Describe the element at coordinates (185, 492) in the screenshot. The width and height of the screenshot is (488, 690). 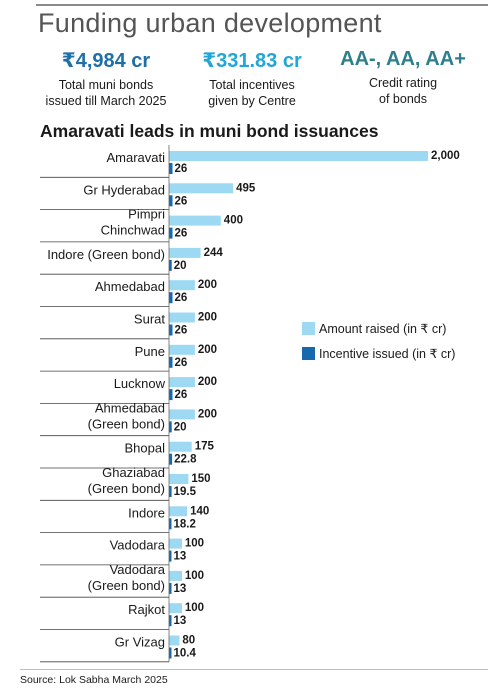
I see `incentive-label: 19.5` at that location.